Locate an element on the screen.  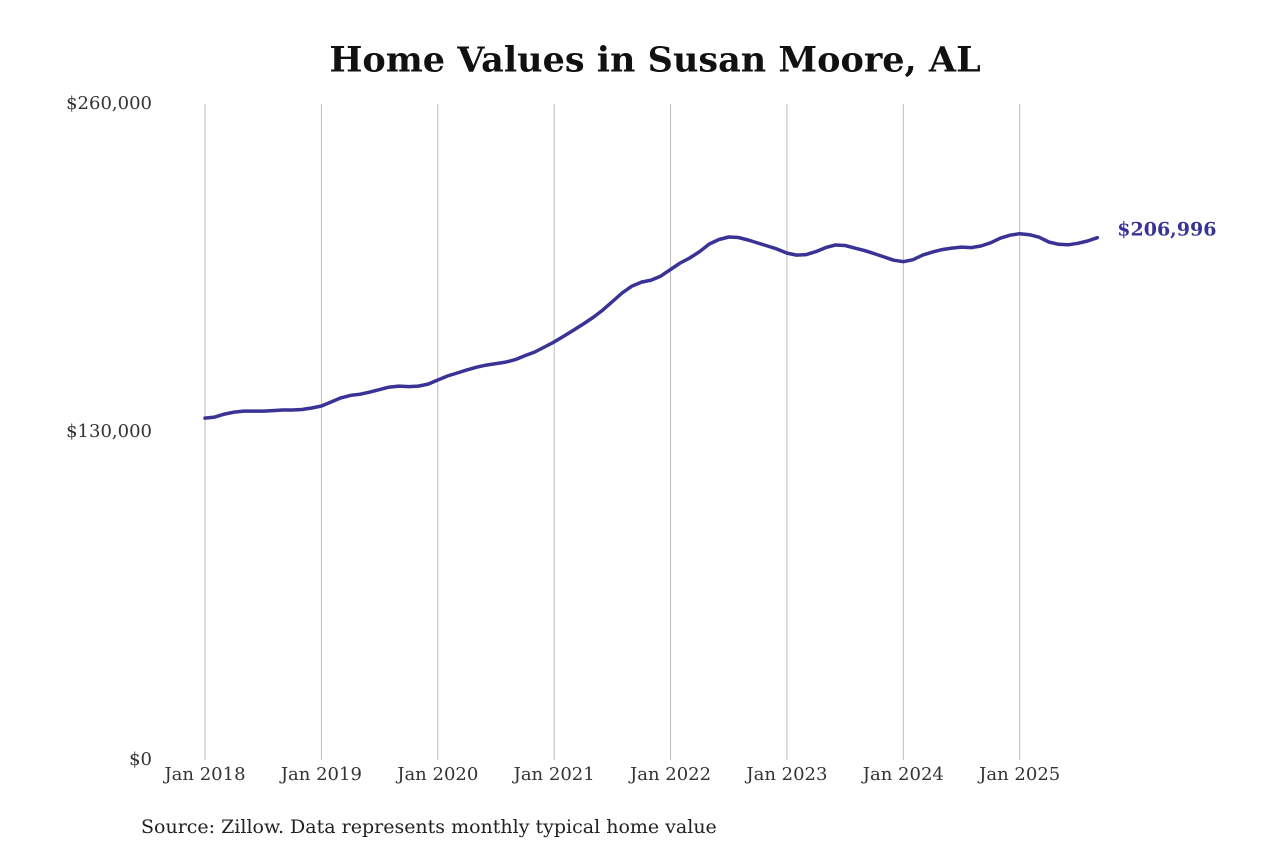
x-tick-label: Jan 2025 is located at coordinates (1018, 774).